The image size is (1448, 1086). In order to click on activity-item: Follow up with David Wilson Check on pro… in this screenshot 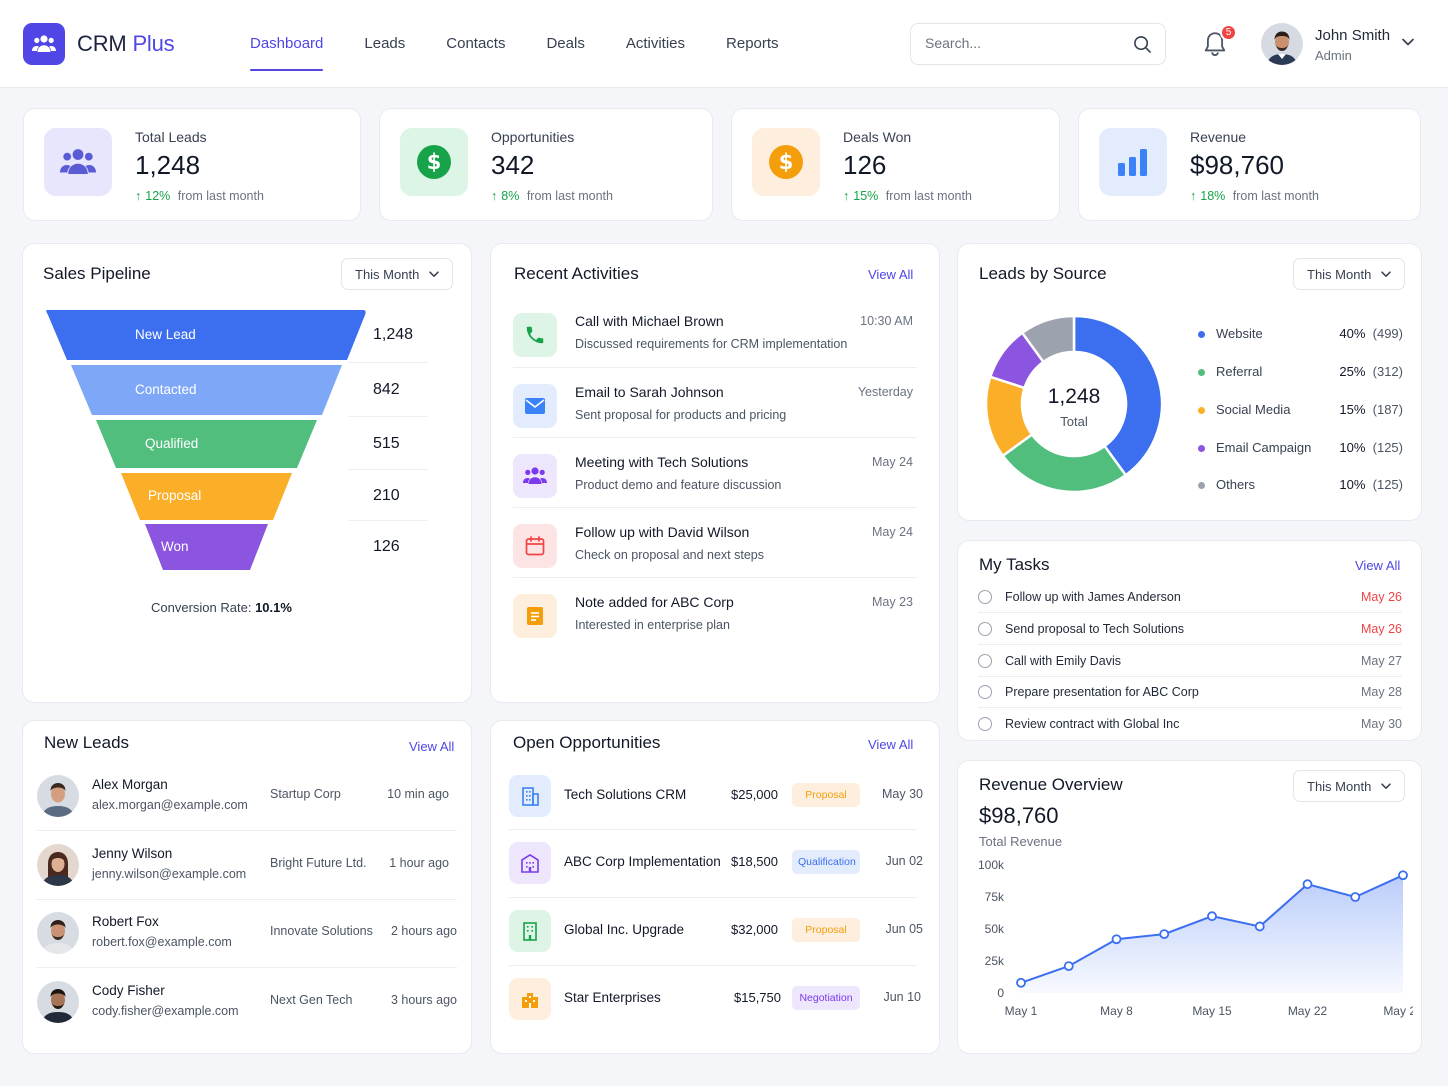, I will do `click(713, 549)`.